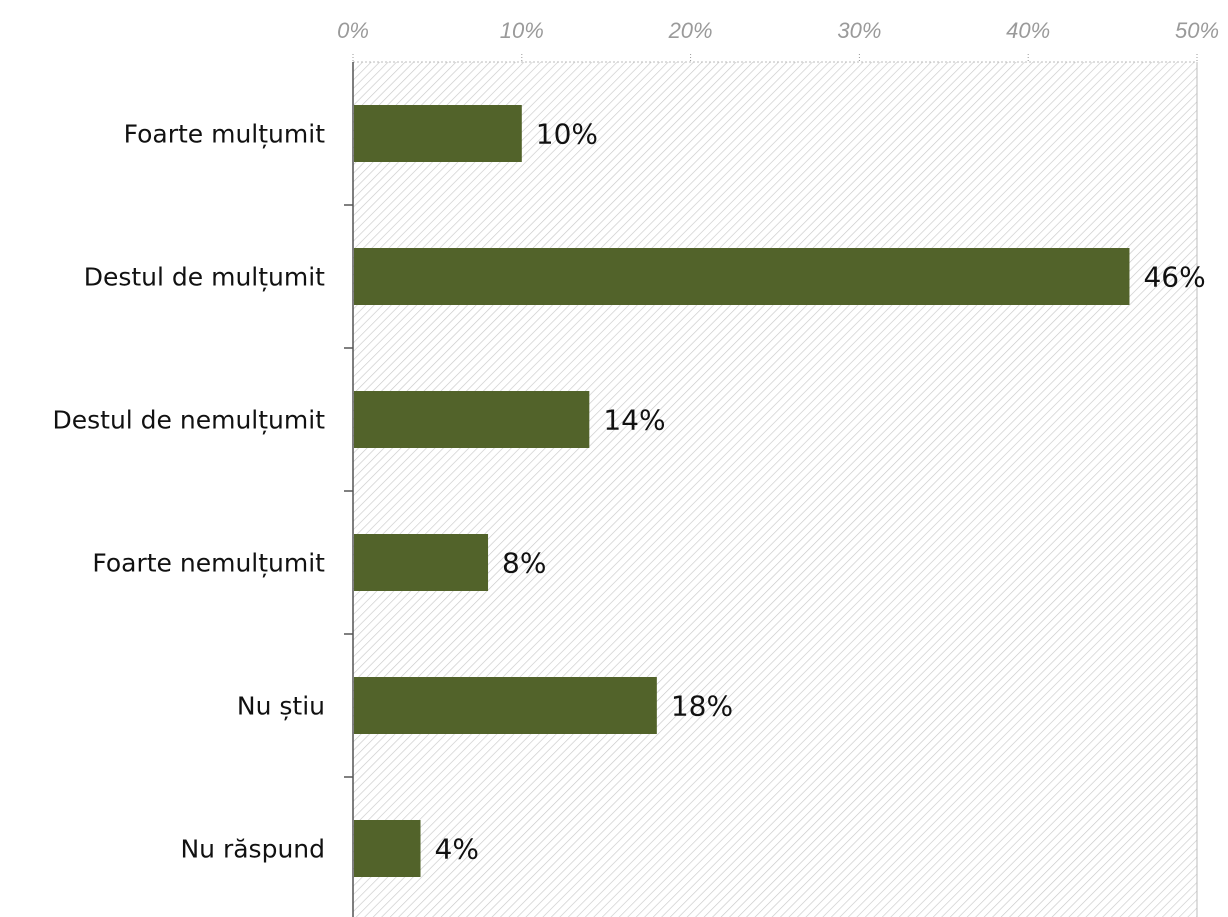 The width and height of the screenshot is (1228, 917). What do you see at coordinates (353, 30) in the screenshot?
I see `x-tick-label: 0%` at bounding box center [353, 30].